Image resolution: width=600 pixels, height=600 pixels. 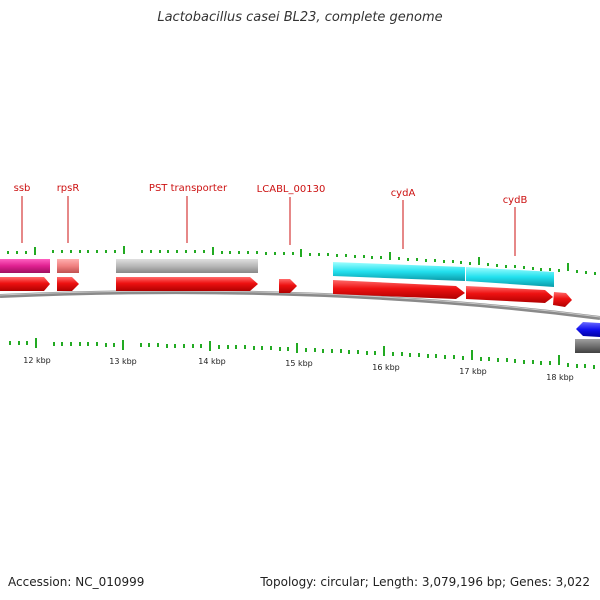 What do you see at coordinates (297, 351) in the screenshot?
I see `lower-ticks` at bounding box center [297, 351].